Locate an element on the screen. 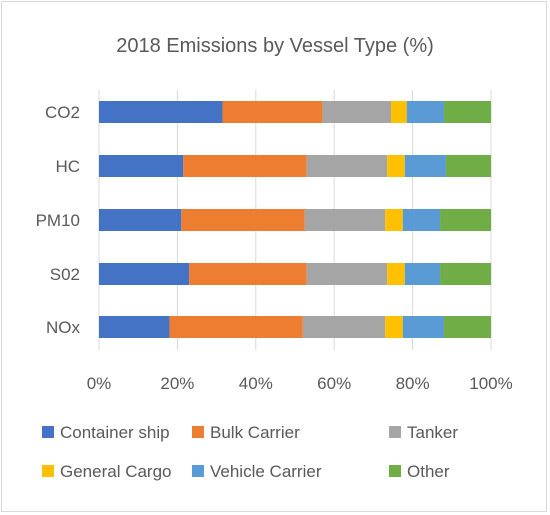 This screenshot has height=515, width=550. legend-item: General Cargo is located at coordinates (107, 471).